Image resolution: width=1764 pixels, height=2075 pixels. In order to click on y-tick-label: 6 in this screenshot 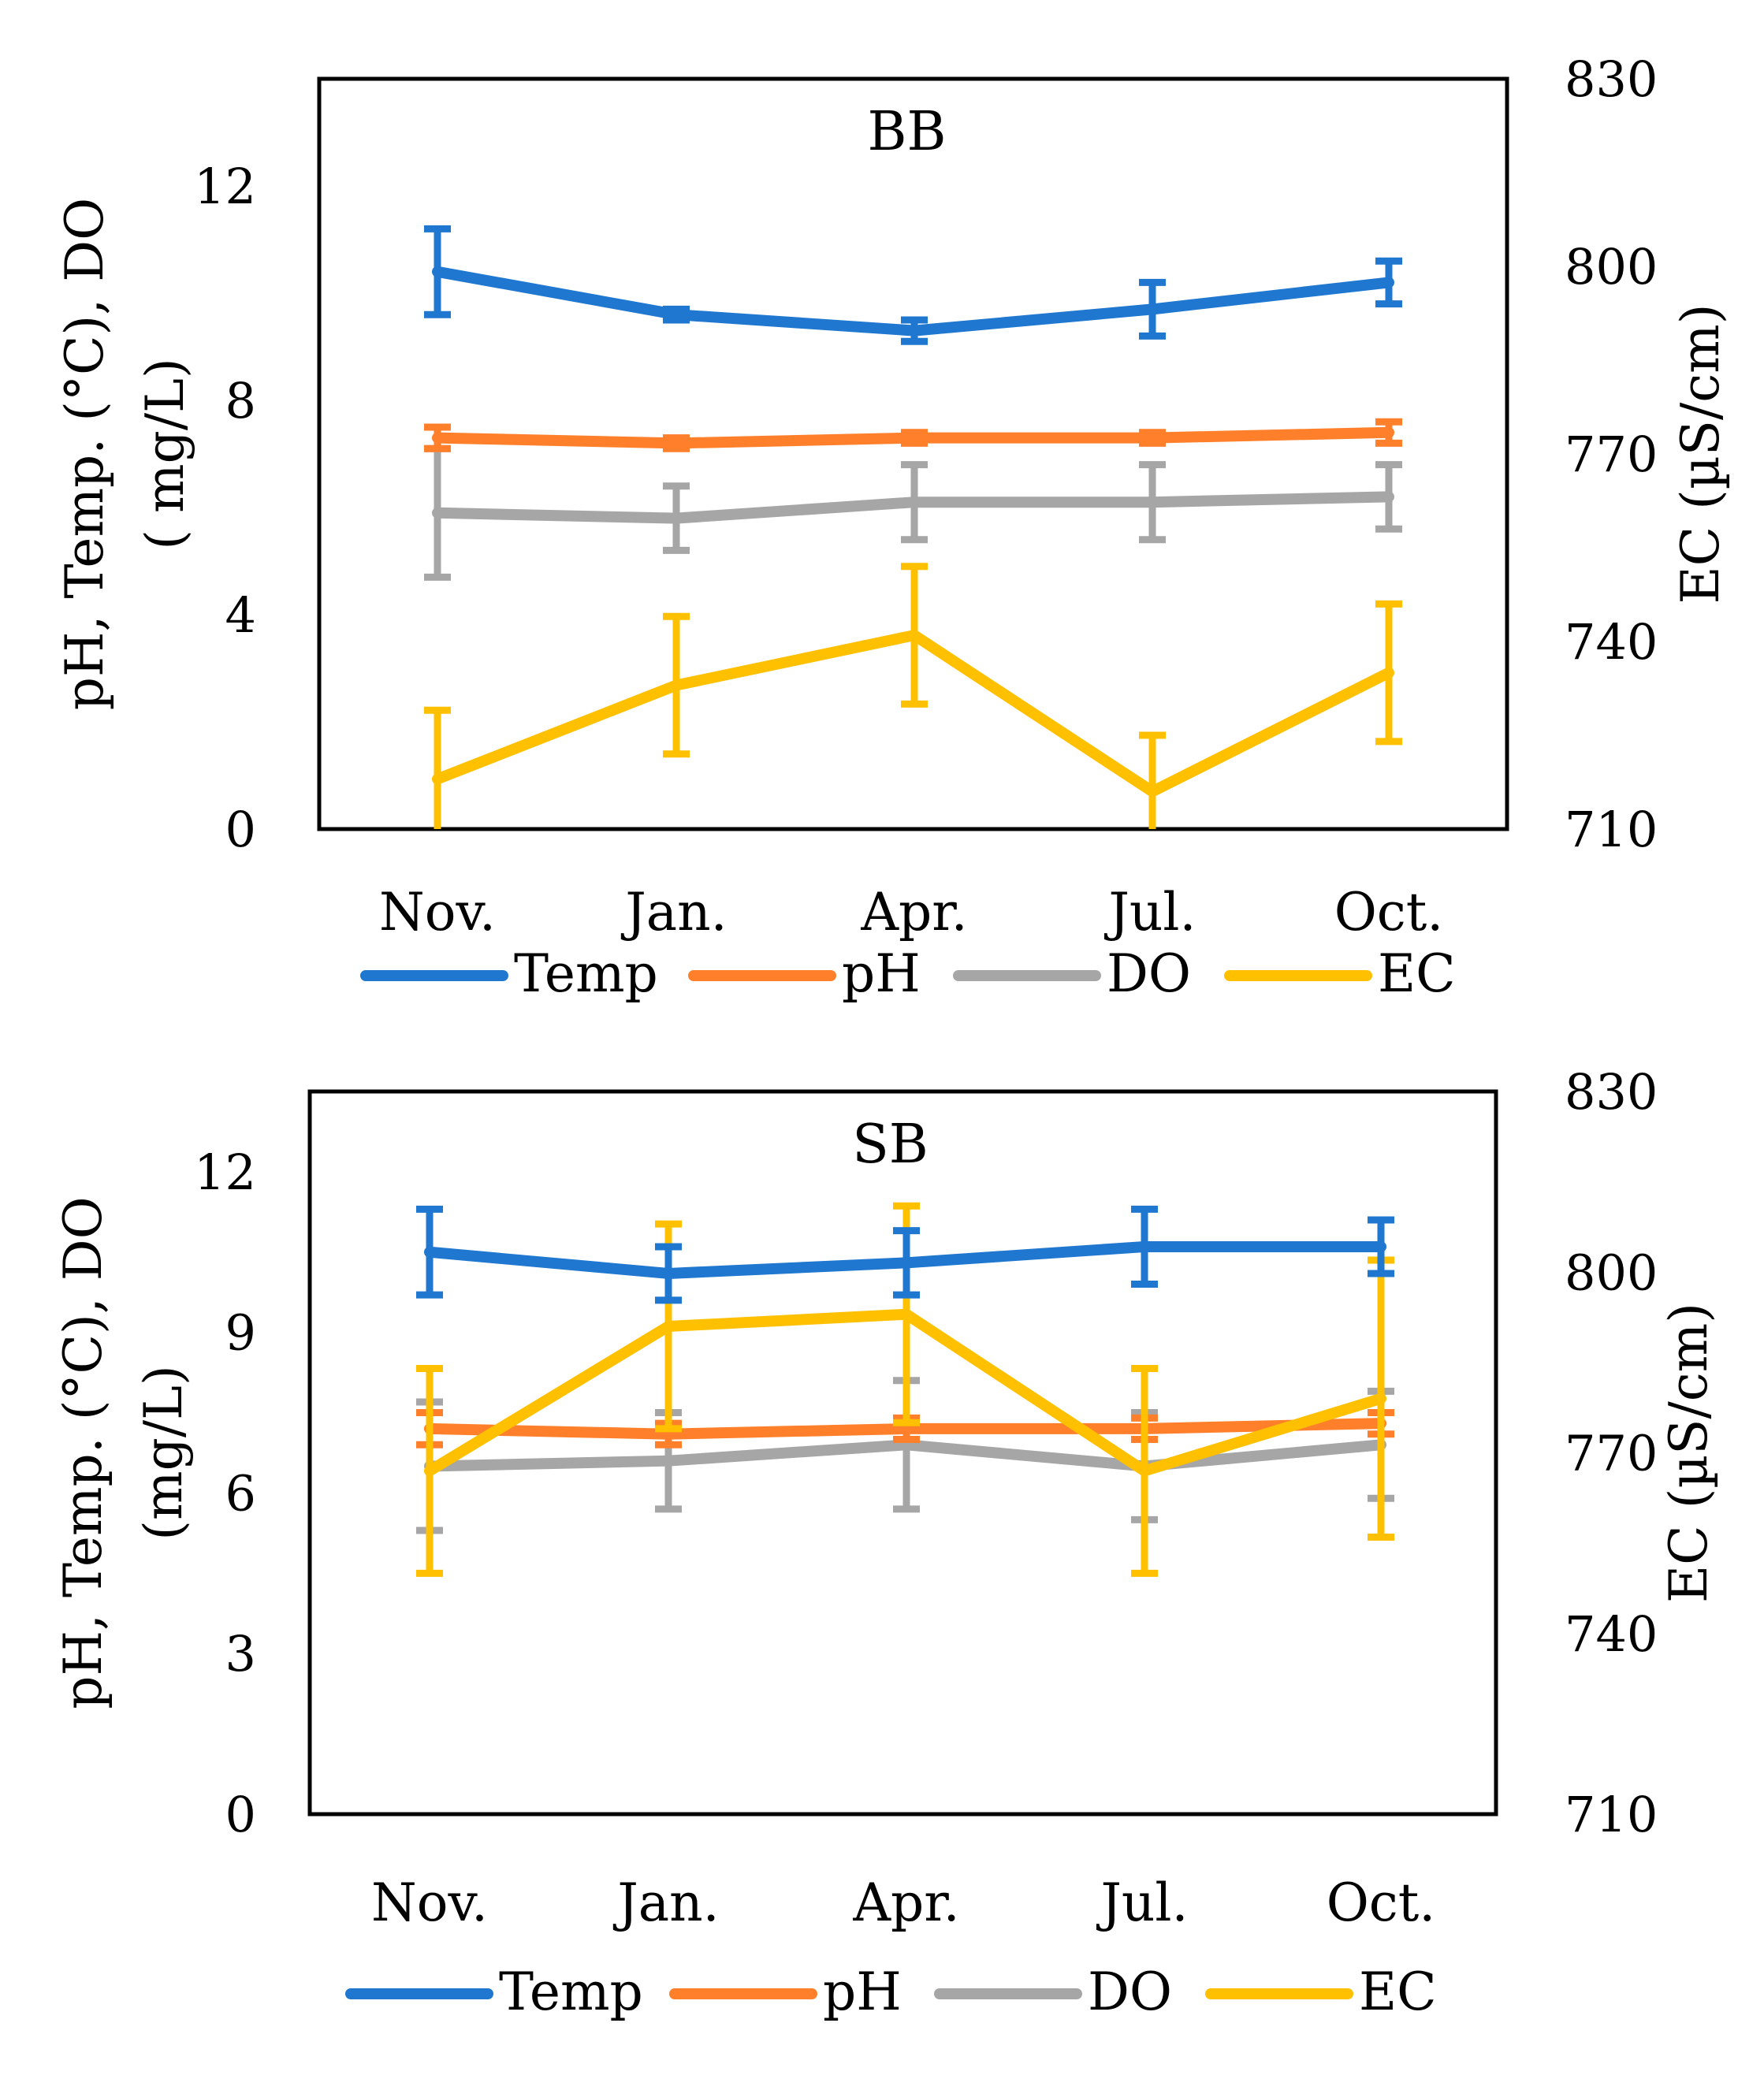, I will do `click(240, 1493)`.